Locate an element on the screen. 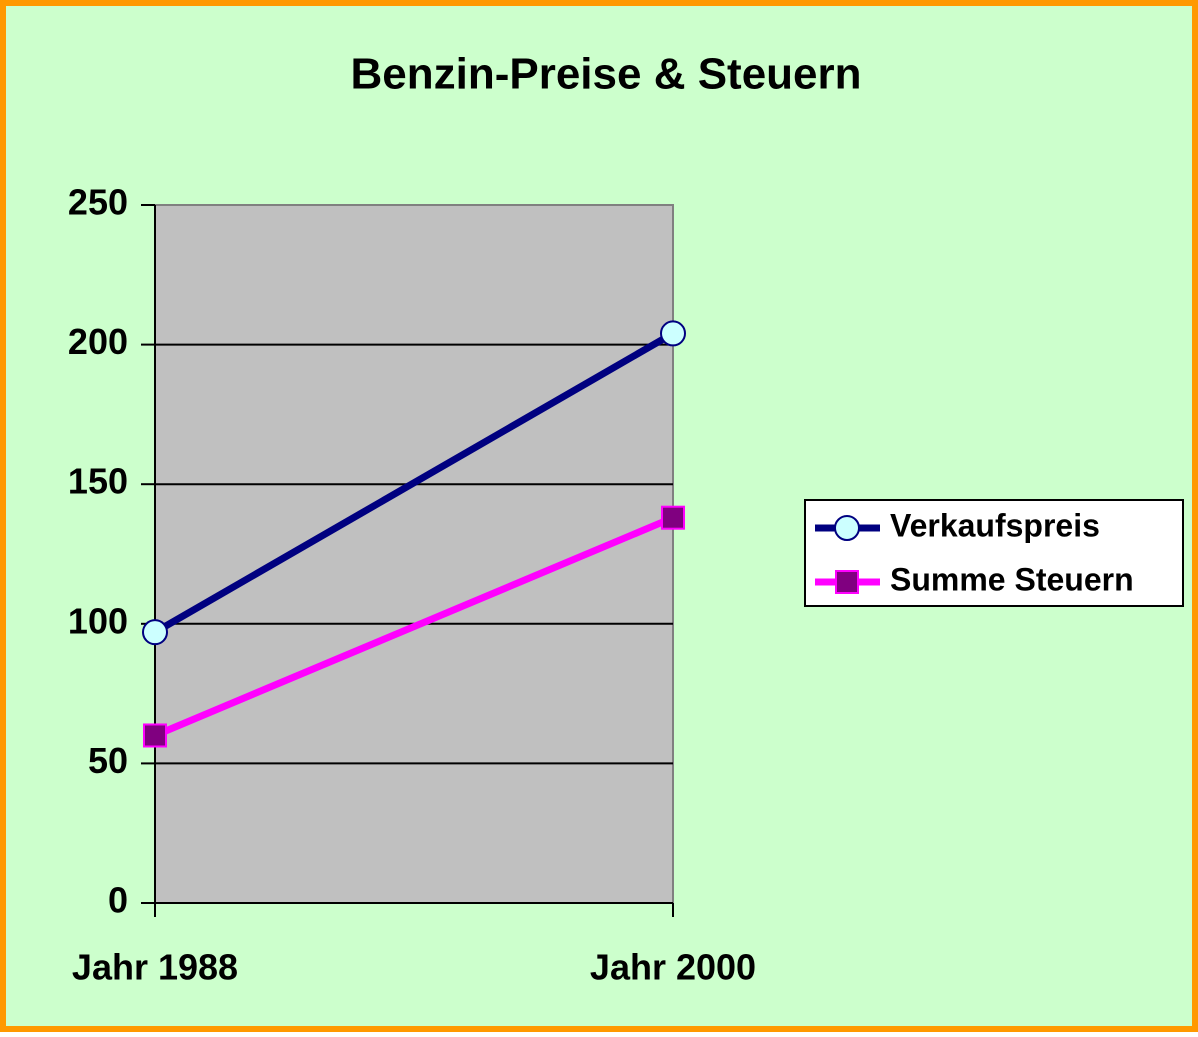  x-tick-label: Jahr 1988 is located at coordinates (155, 967).